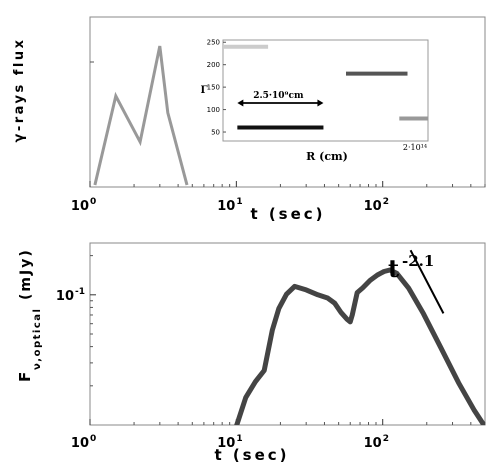  I want to click on bottom-y-axis-label-main: F, so click(25, 377).